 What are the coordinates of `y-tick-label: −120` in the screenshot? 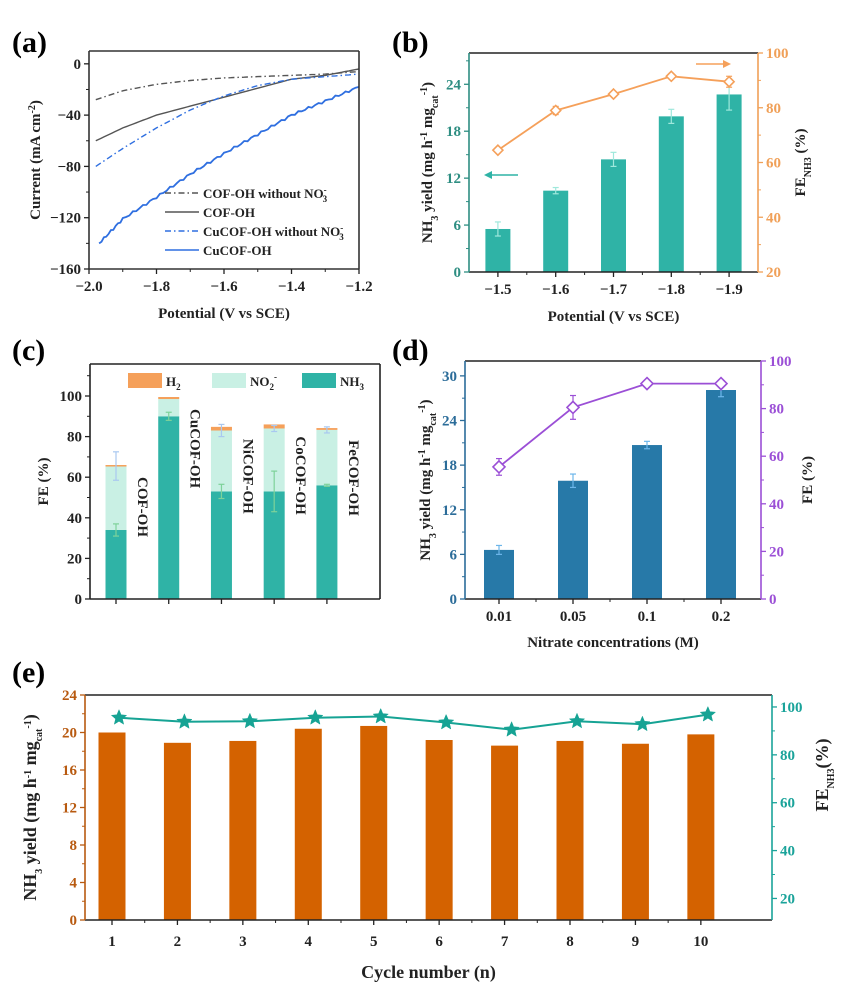 It's located at (65, 219).